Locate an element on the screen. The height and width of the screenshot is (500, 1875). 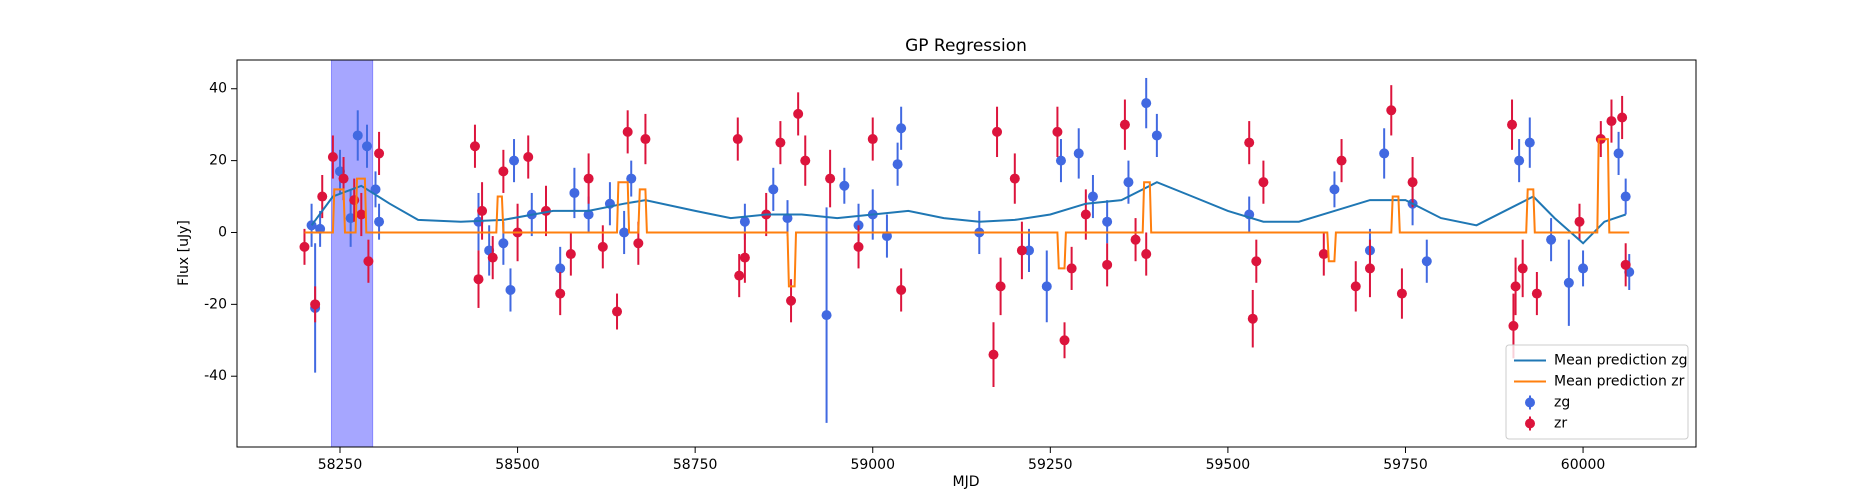
legend-label: Mean prediction zg is located at coordinates (1621, 361).